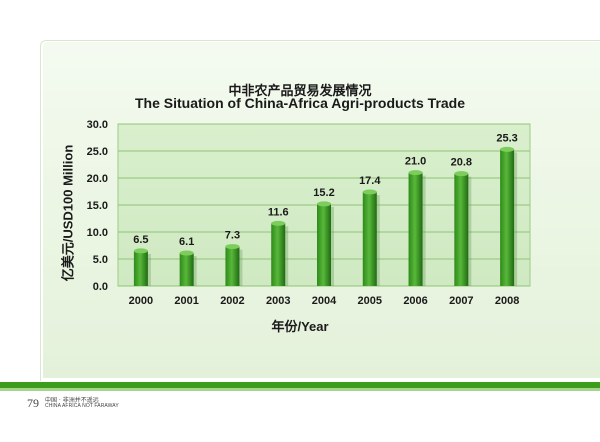 The image size is (600, 442). What do you see at coordinates (415, 162) in the screenshot?
I see `data-label: 21.0` at bounding box center [415, 162].